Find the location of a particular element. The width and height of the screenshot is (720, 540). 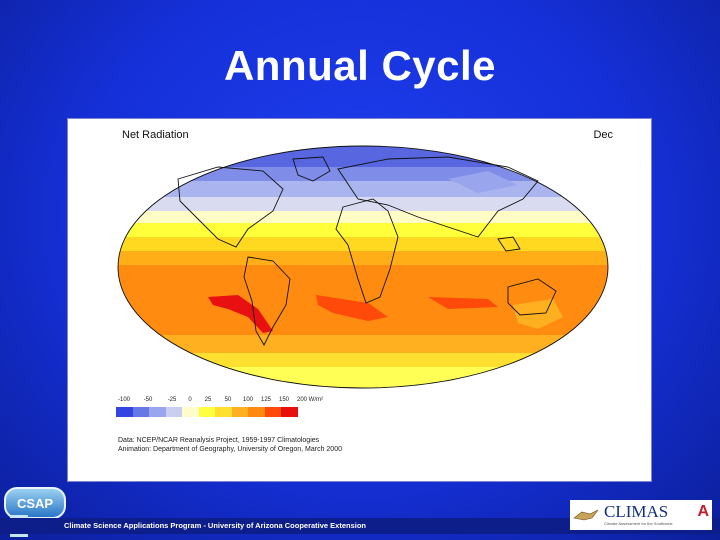

colorbar-label: -100 is located at coordinates (124, 400).